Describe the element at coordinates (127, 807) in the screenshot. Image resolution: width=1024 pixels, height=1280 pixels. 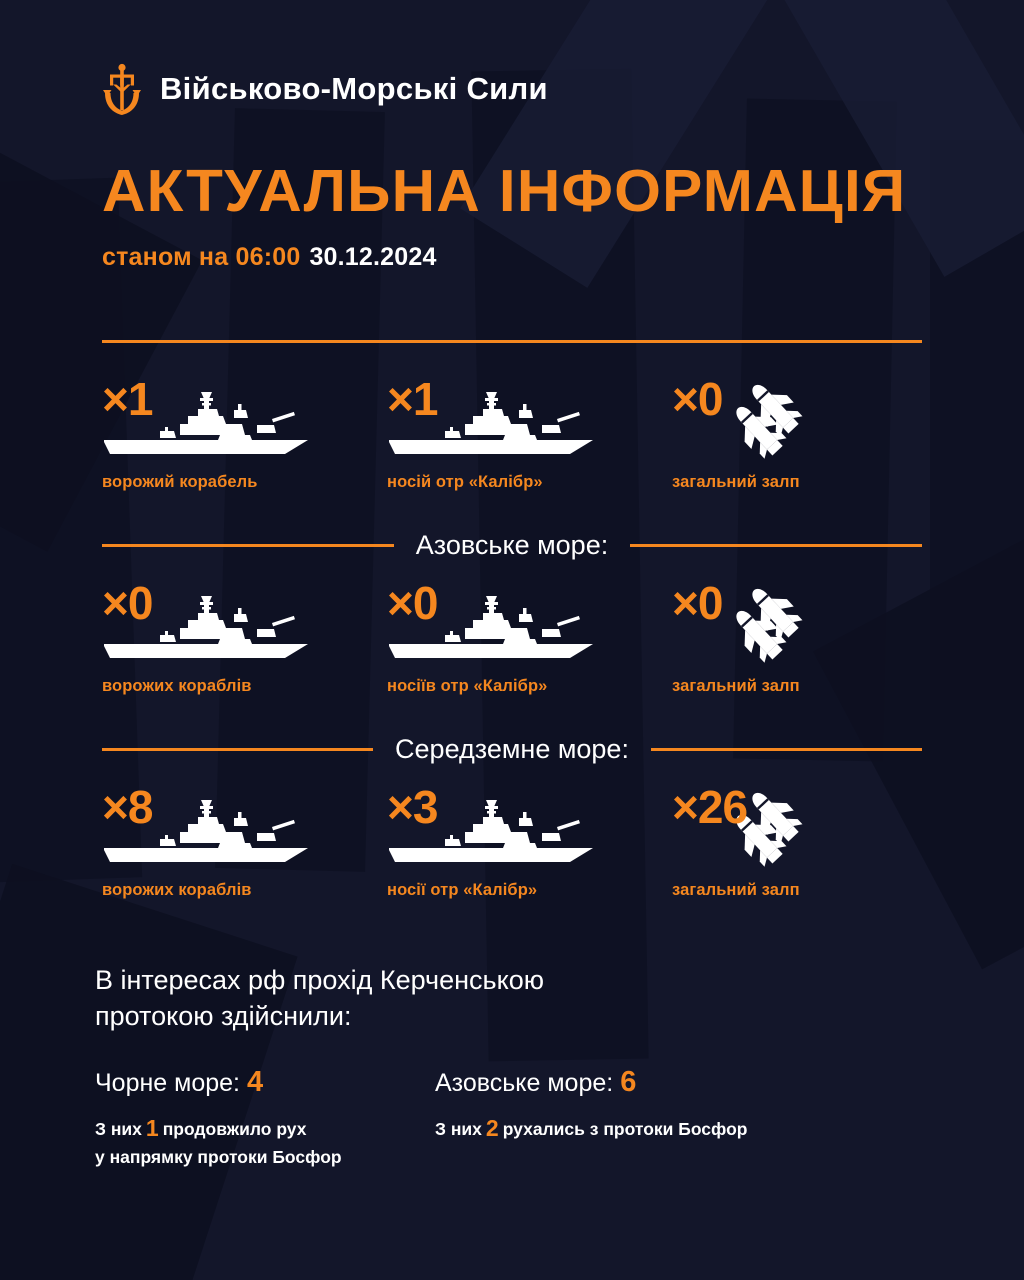
I see `stat-count: ×8` at that location.